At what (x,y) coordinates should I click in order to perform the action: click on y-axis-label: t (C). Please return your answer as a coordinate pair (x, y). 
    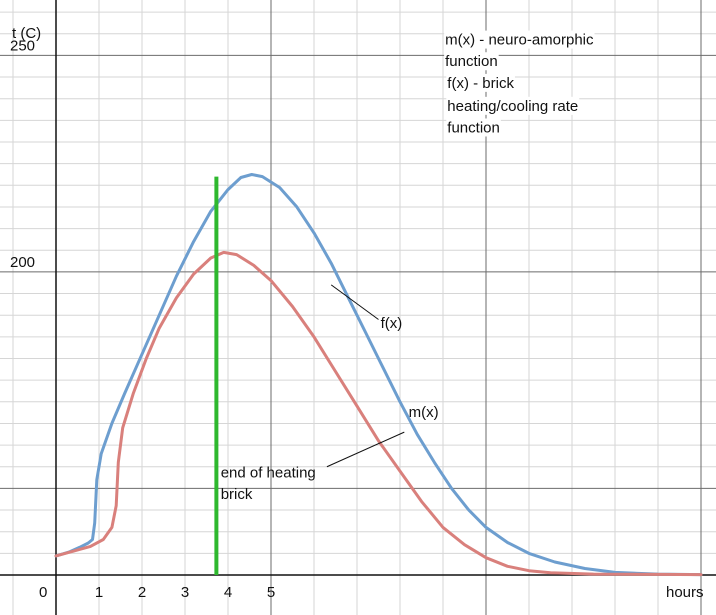
    Looking at the image, I should click on (26, 33).